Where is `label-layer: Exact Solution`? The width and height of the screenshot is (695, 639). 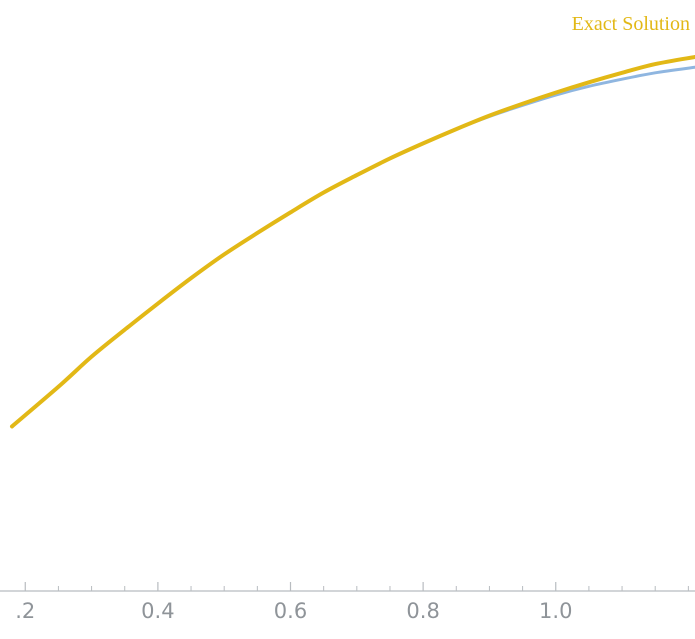 label-layer: Exact Solution is located at coordinates (631, 24).